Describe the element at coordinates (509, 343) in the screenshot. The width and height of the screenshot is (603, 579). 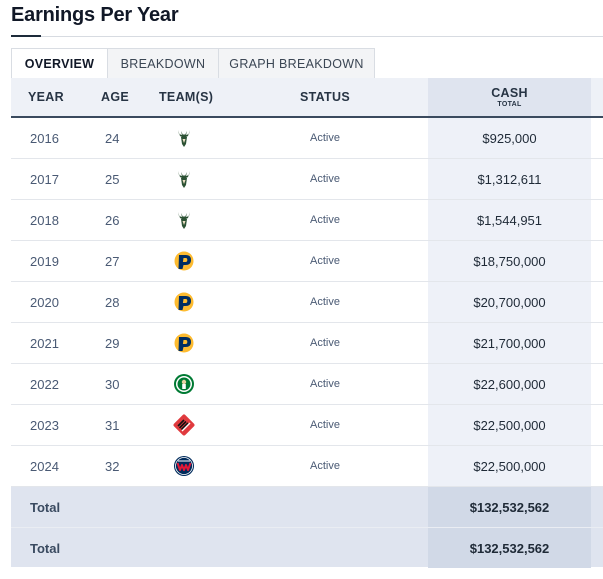
I see `cash-cell: $21,700,000` at that location.